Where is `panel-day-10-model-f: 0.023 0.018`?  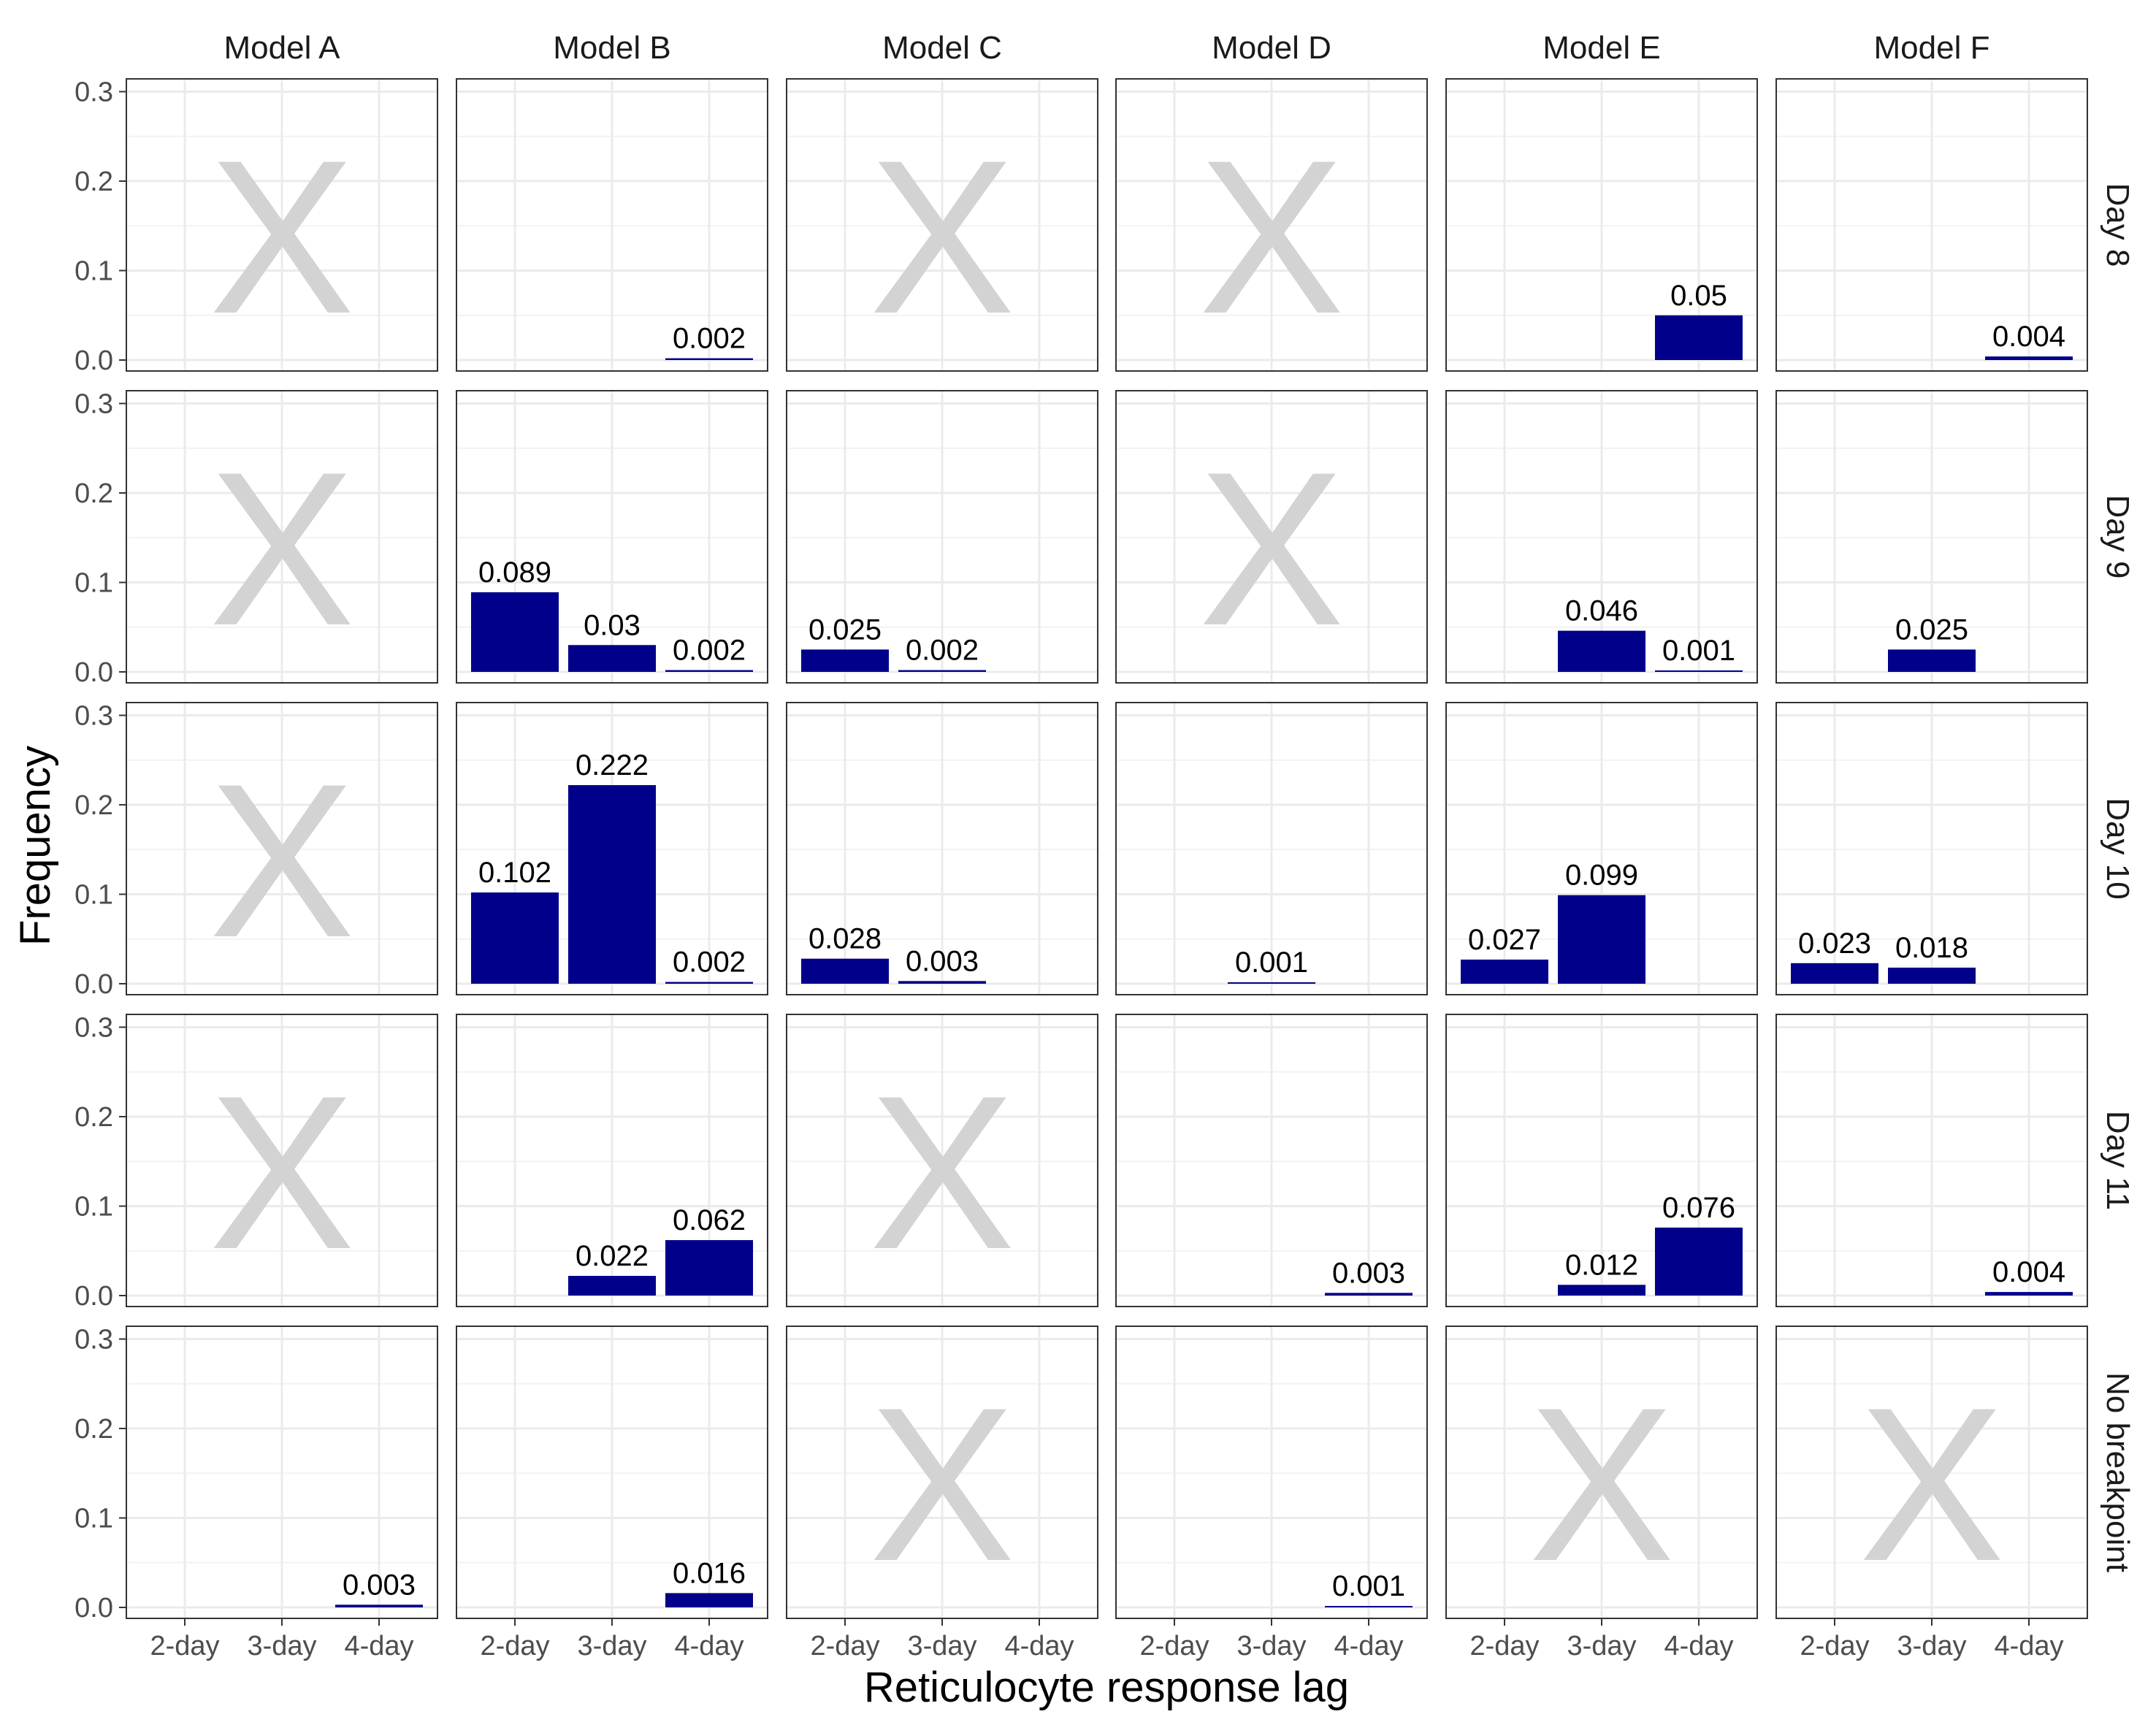 panel-day-10-model-f: 0.023 0.018 is located at coordinates (1932, 848).